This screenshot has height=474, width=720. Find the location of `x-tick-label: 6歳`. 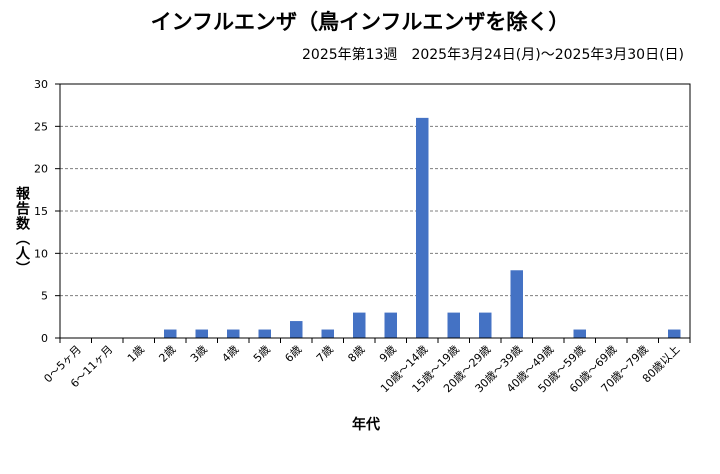

x-tick-label: 6歳 is located at coordinates (293, 354).